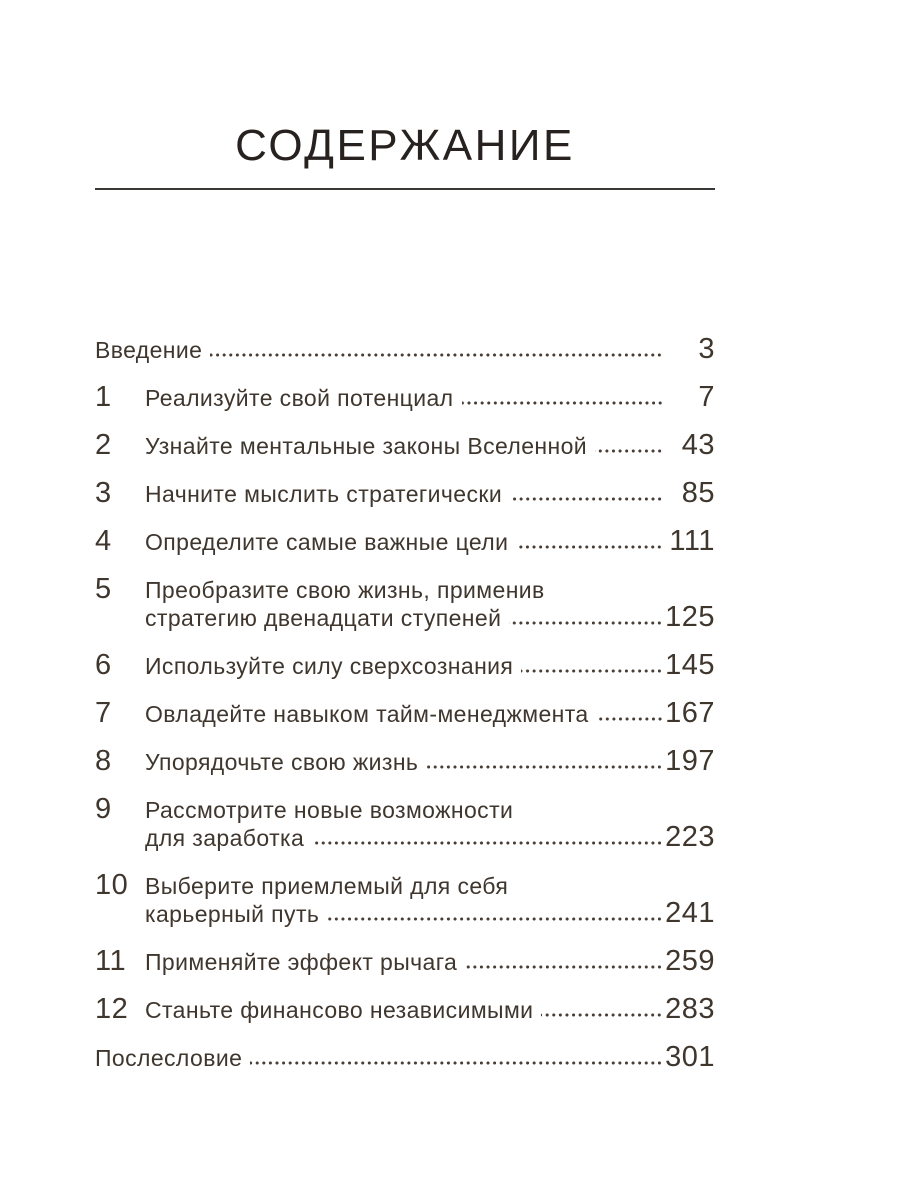 This screenshot has width=900, height=1200. Describe the element at coordinates (405, 189) in the screenshot. I see `title-divider` at that location.